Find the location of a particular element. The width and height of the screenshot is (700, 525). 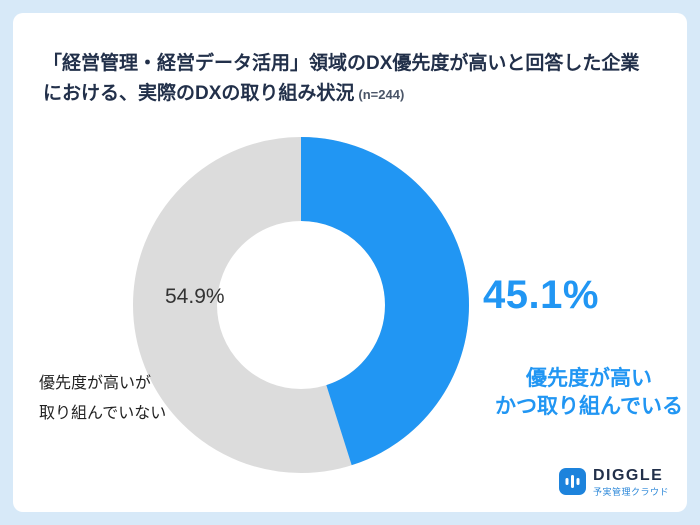

gray-segment-label-line1: 優先度が高いが is located at coordinates (95, 383).